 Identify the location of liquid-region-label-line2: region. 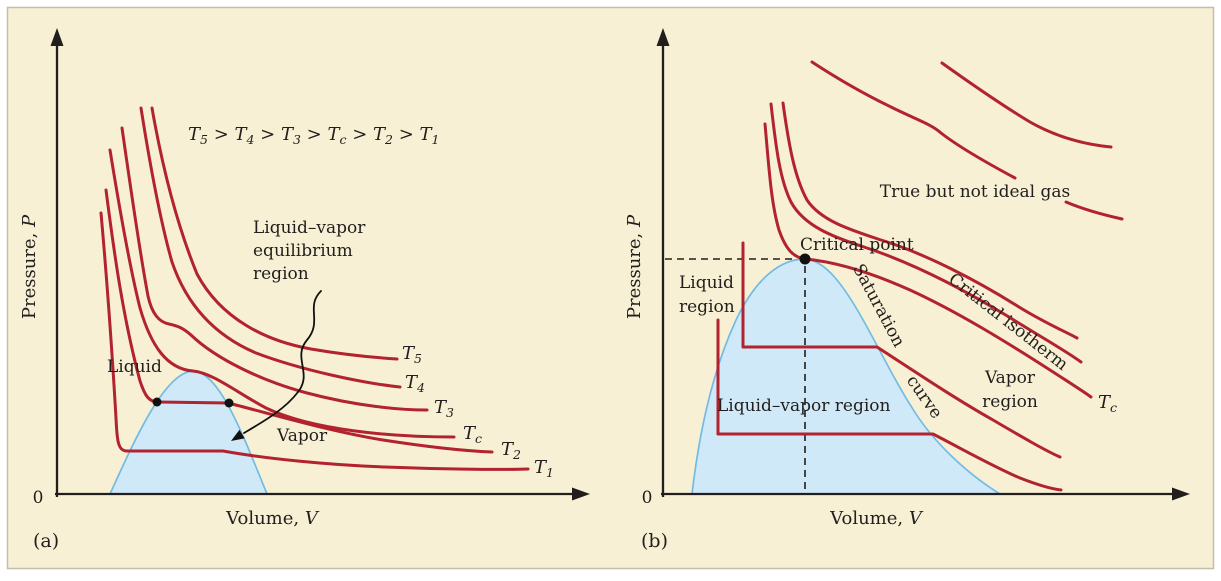
(707, 307).